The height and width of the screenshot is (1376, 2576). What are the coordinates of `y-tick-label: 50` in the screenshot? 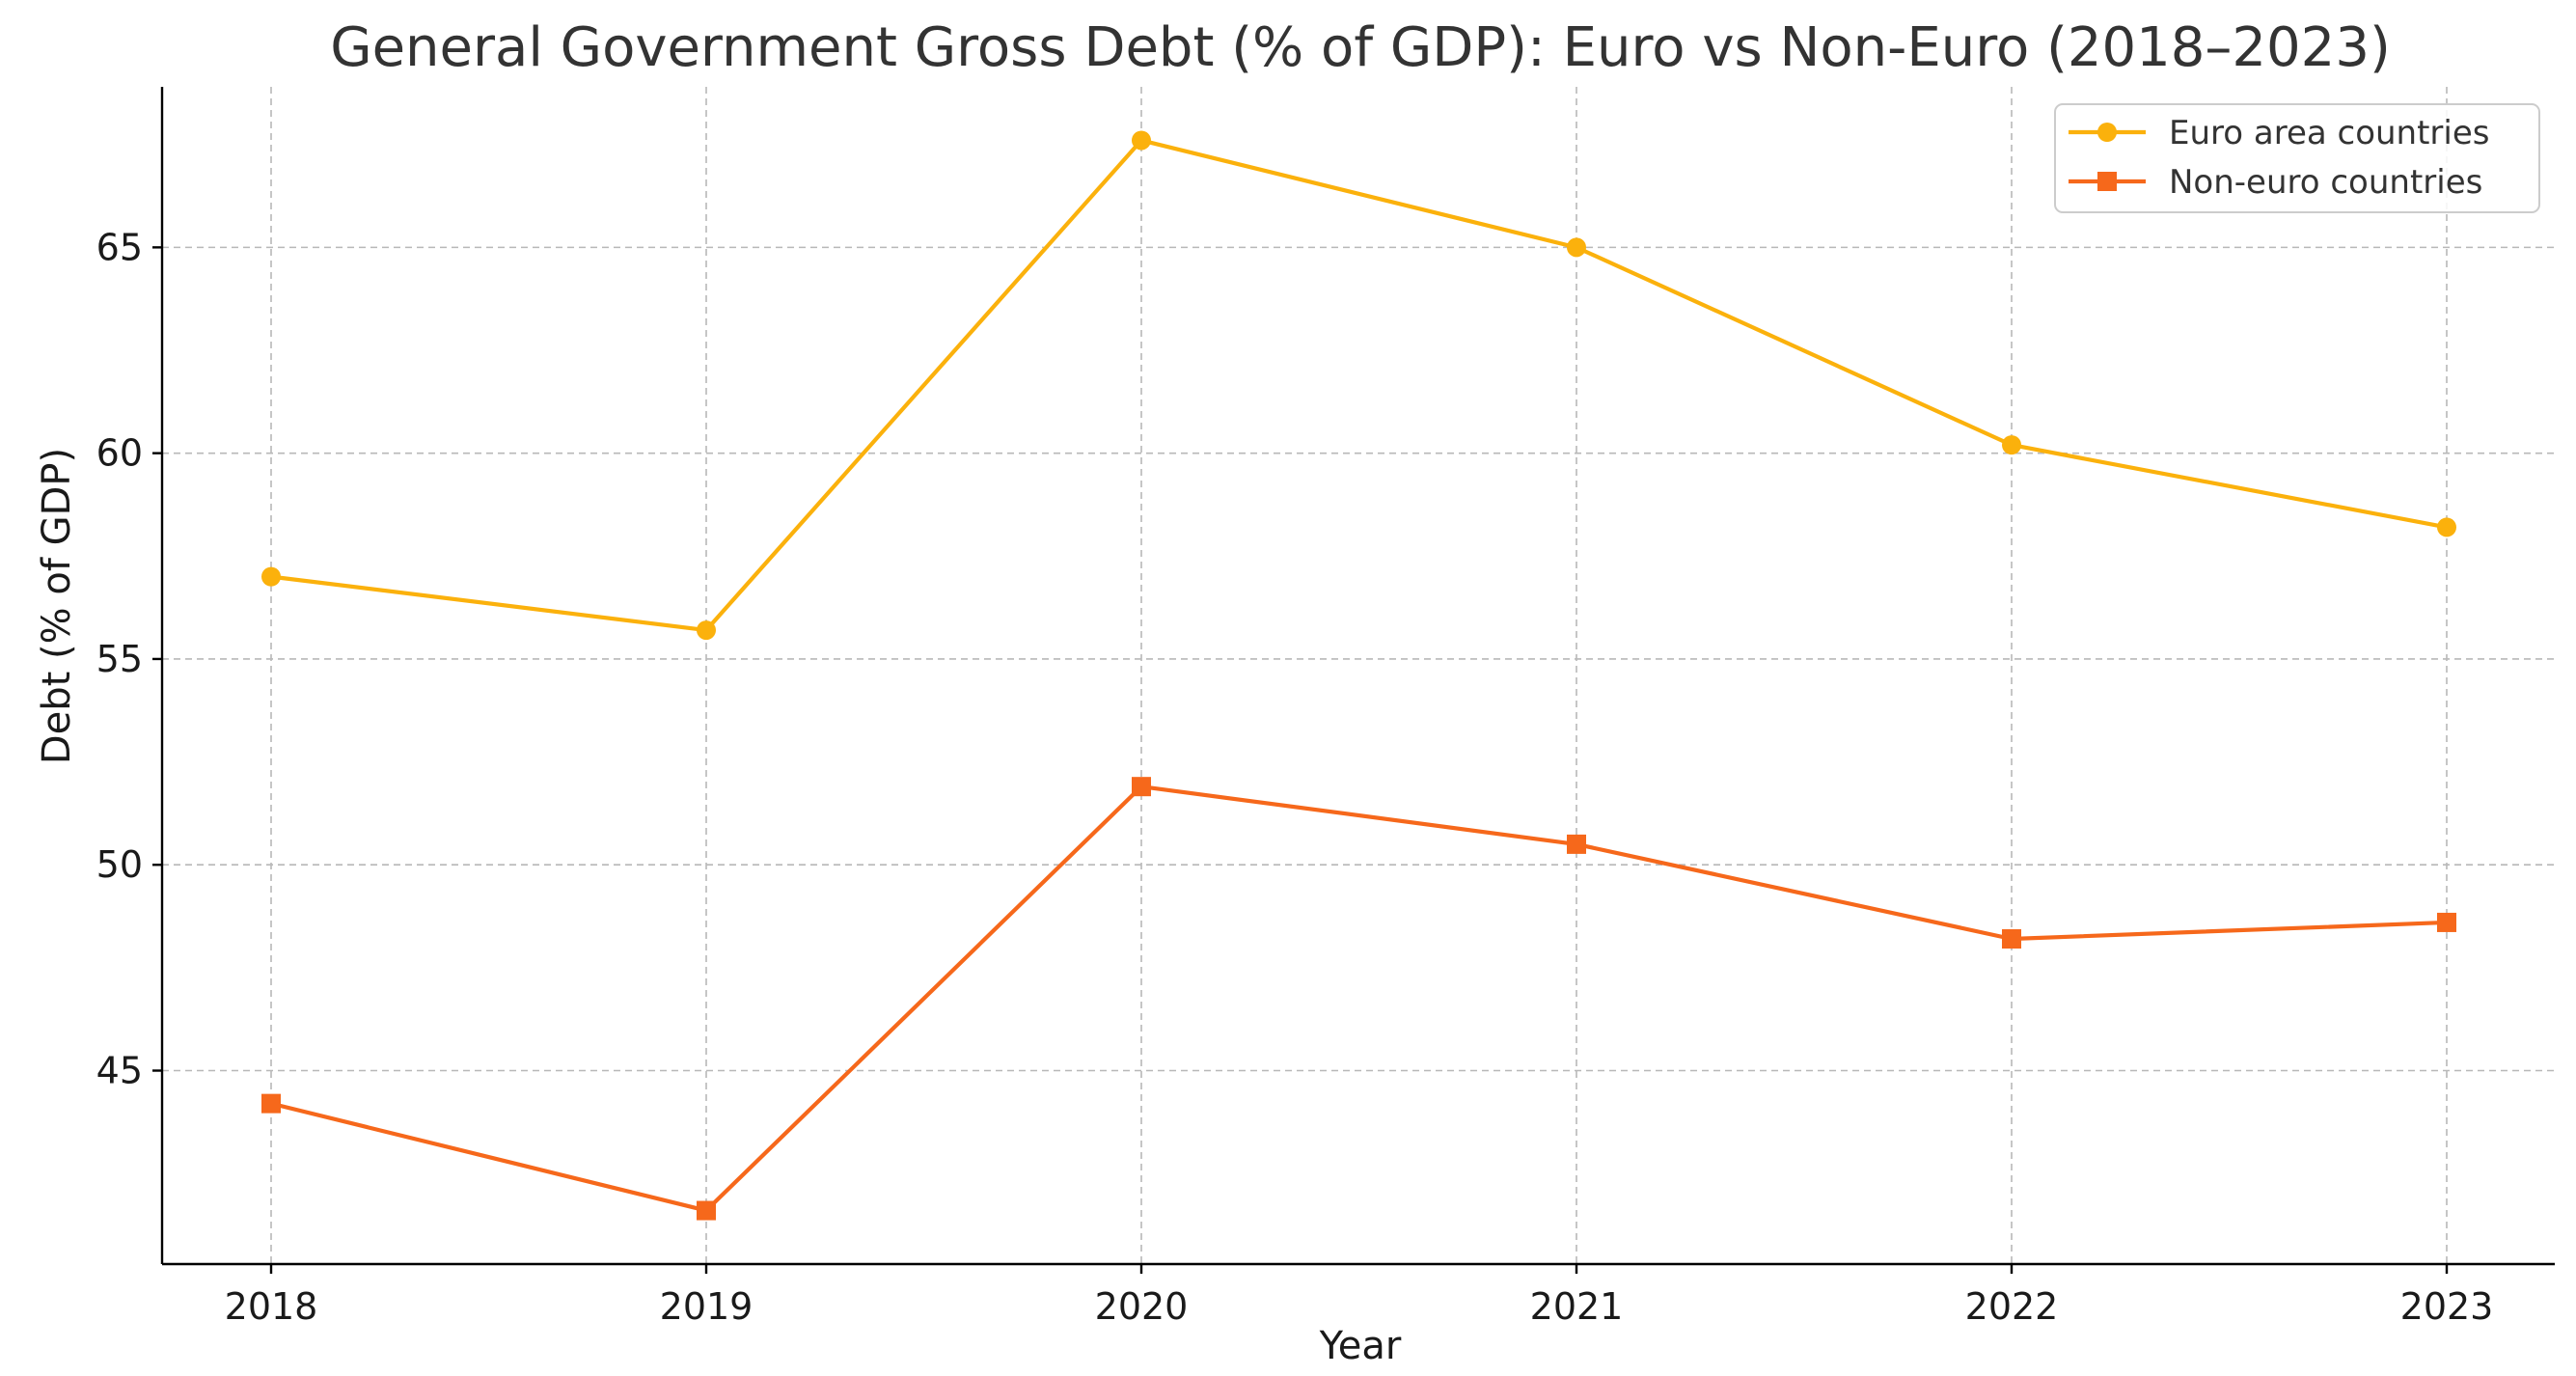 It's located at (120, 864).